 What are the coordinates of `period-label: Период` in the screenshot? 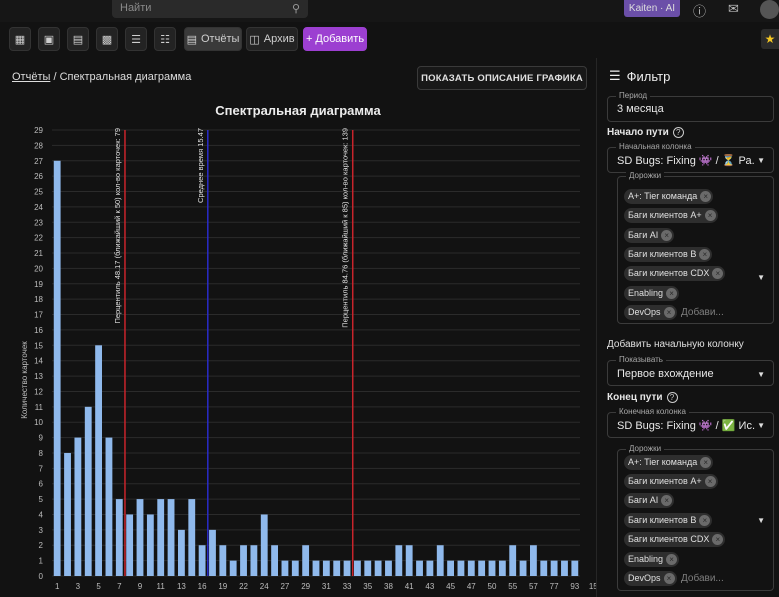 It's located at (633, 95).